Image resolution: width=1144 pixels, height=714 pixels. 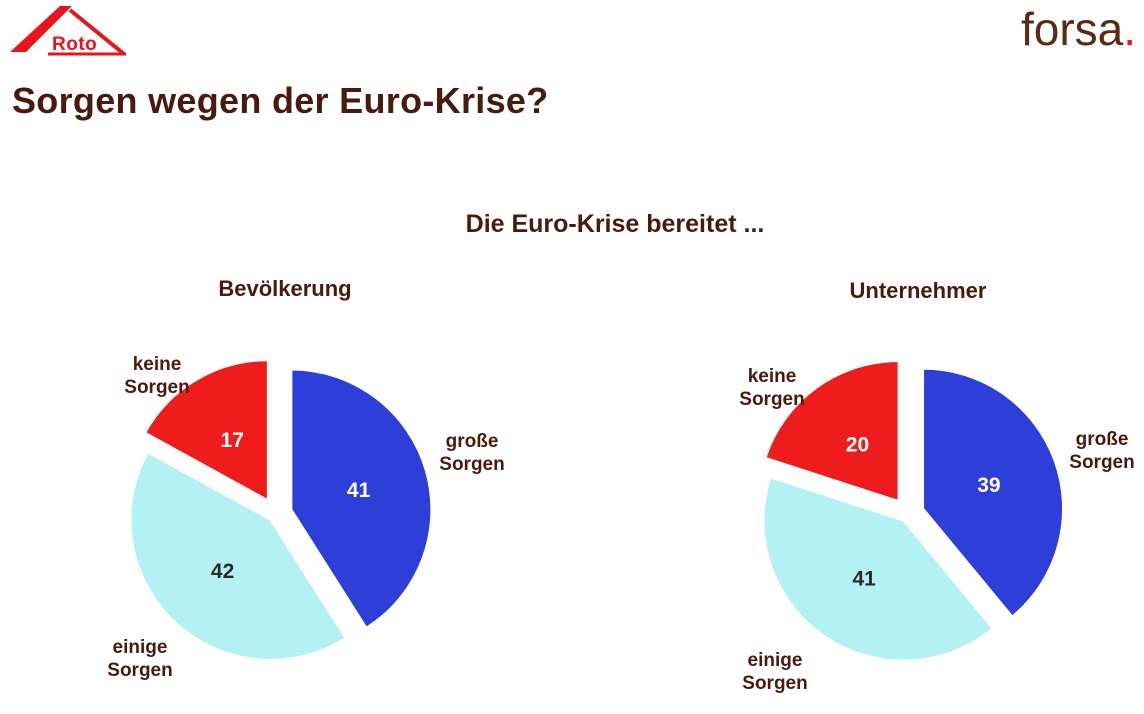 What do you see at coordinates (232, 440) in the screenshot?
I see `slice-value-bev-lkerung-keine-sorgen: 17` at bounding box center [232, 440].